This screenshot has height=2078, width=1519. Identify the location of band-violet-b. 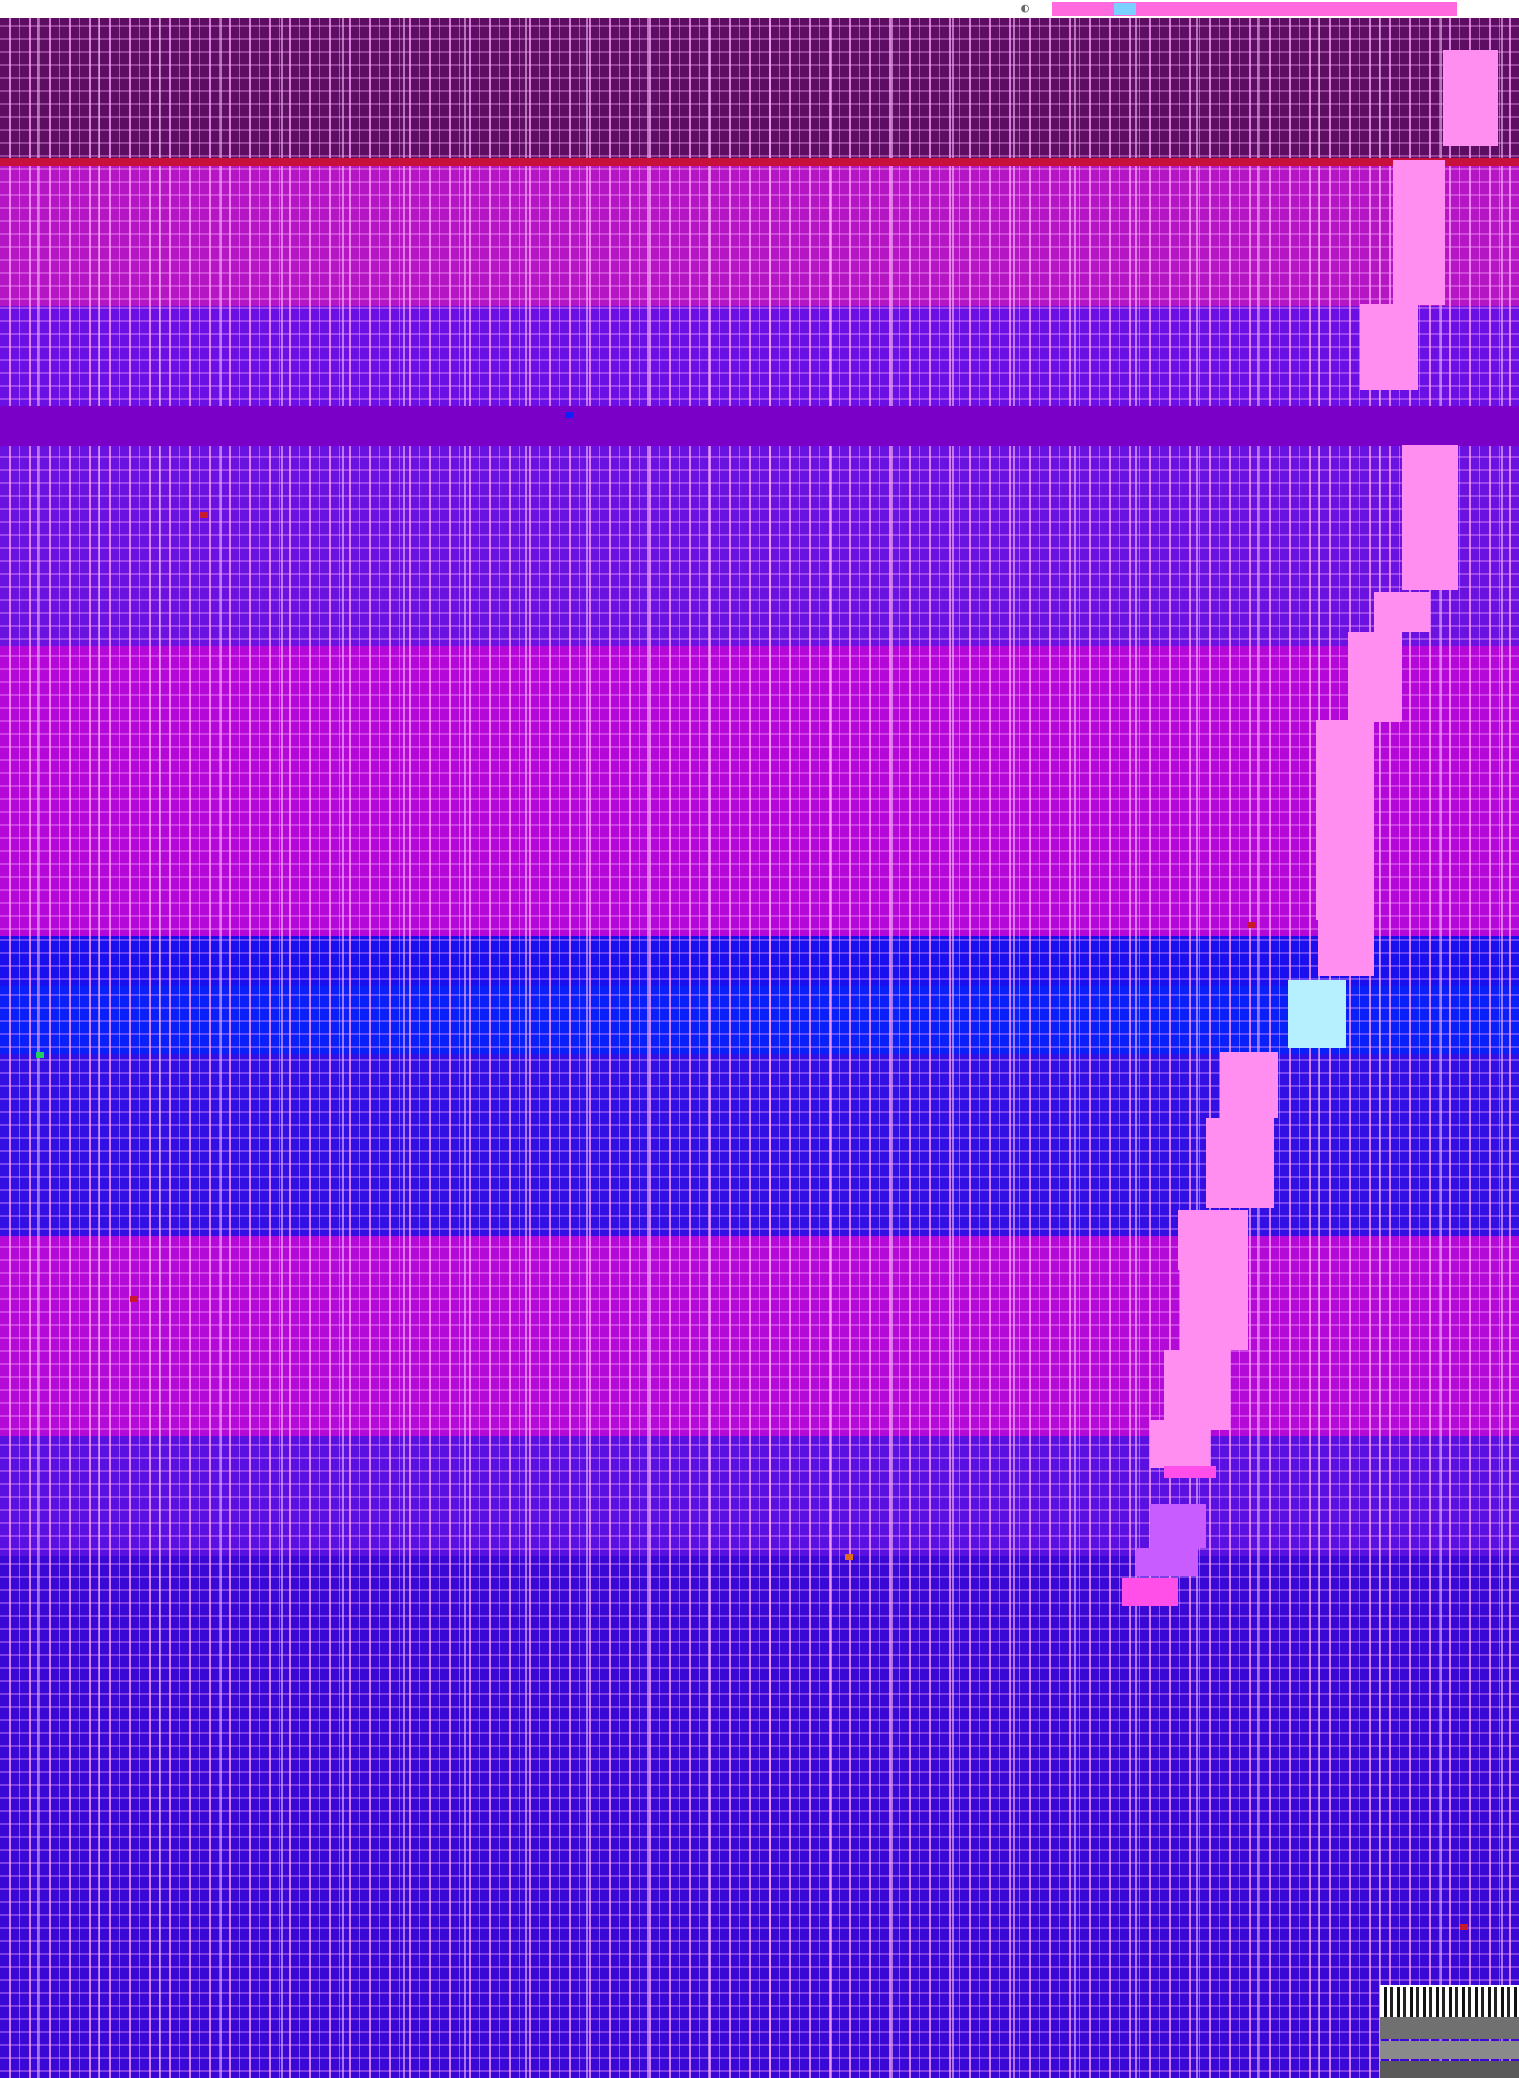
(759, 546).